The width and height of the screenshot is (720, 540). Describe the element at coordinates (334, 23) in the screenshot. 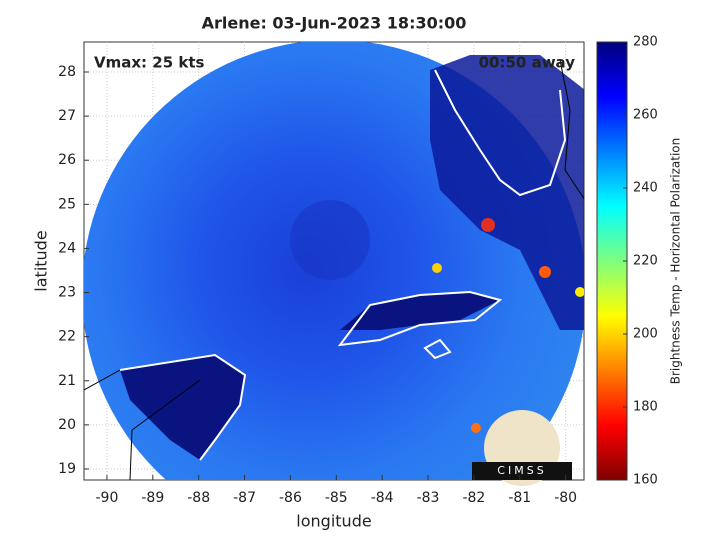

I see `chart-title: Arlene: 03-Jun-2023 18:30:00` at that location.